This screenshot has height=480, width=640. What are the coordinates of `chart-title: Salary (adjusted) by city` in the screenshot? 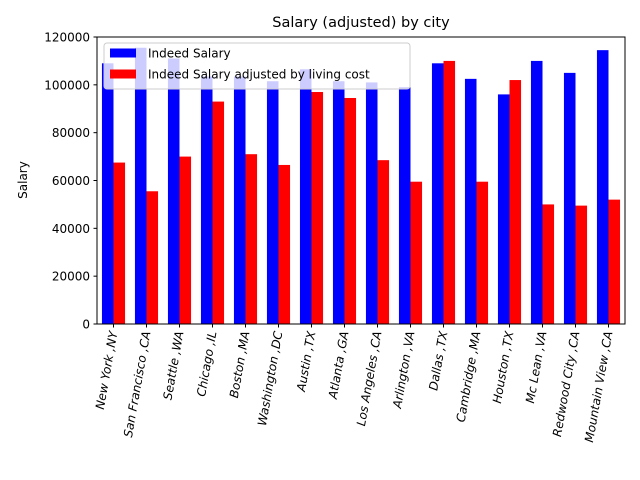 It's located at (361, 23).